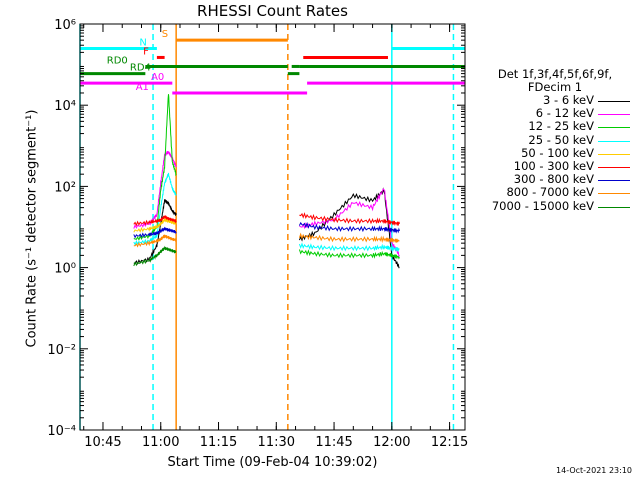 The image size is (640, 480). Describe the element at coordinates (561, 126) in the screenshot. I see `legend-label-2: 12 - 25 keV` at that location.